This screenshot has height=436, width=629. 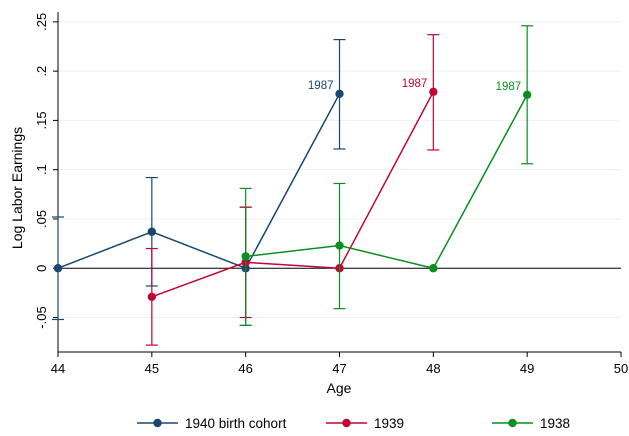 I want to click on y-tick-label: .05, so click(x=41, y=219).